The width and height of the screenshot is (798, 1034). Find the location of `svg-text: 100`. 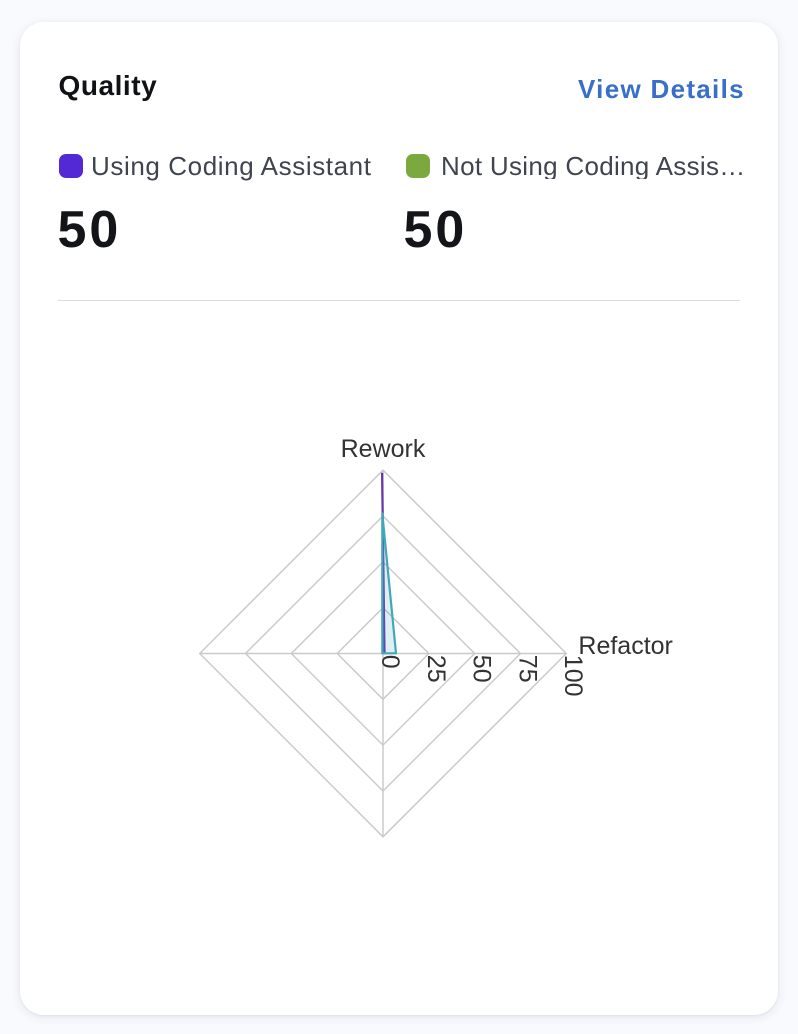

svg-text: 100 is located at coordinates (573, 676).